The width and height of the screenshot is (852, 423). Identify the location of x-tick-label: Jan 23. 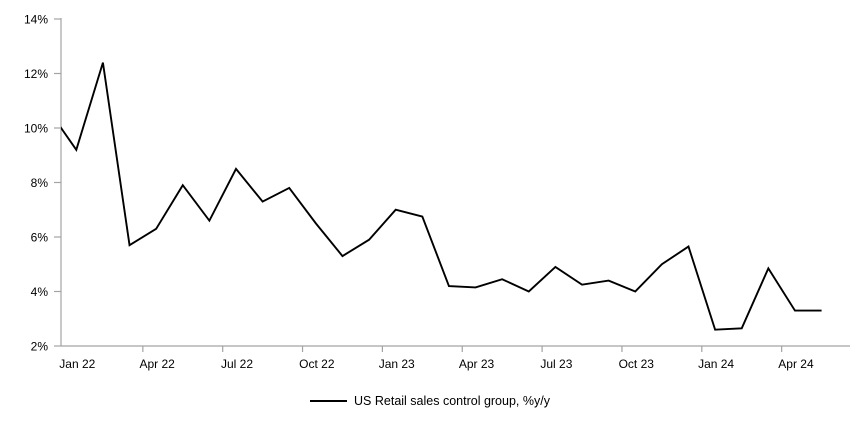
(397, 364).